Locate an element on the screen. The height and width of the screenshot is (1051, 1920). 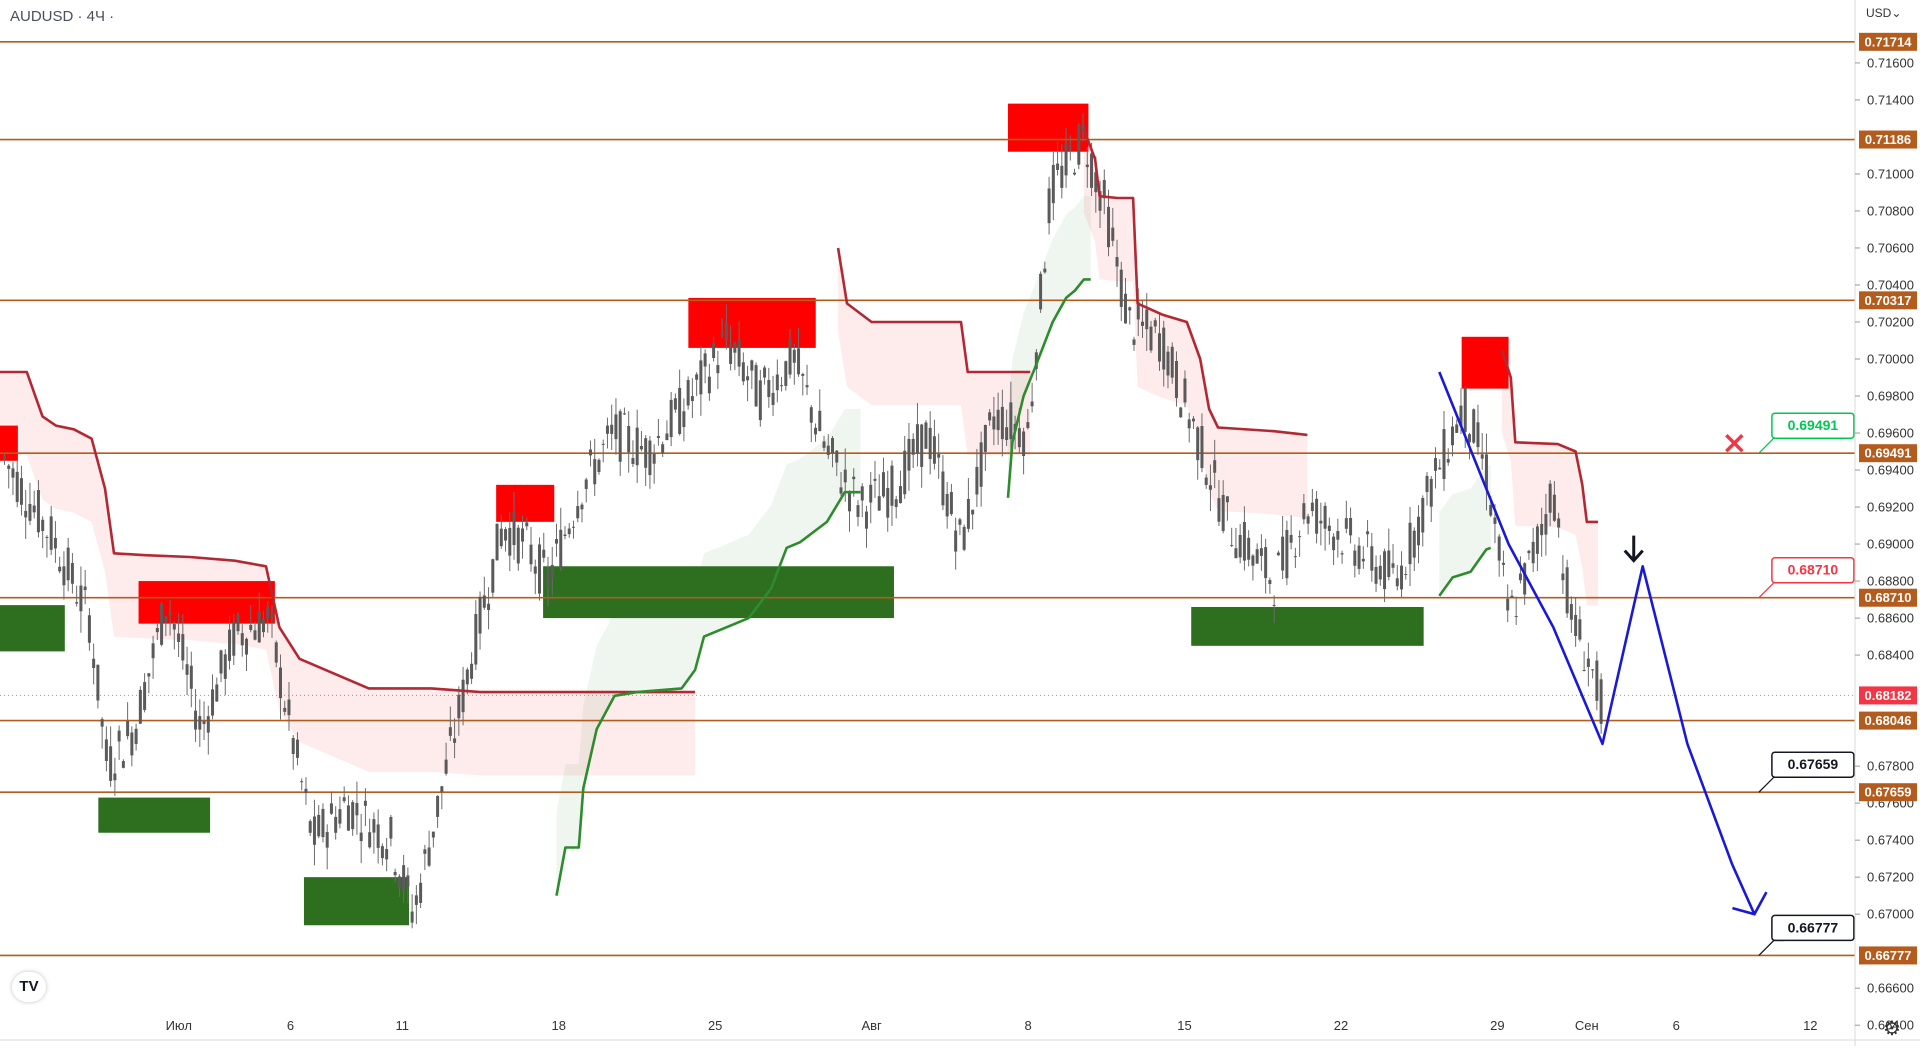
y-tick-label: 0.68400 is located at coordinates (1890, 655).